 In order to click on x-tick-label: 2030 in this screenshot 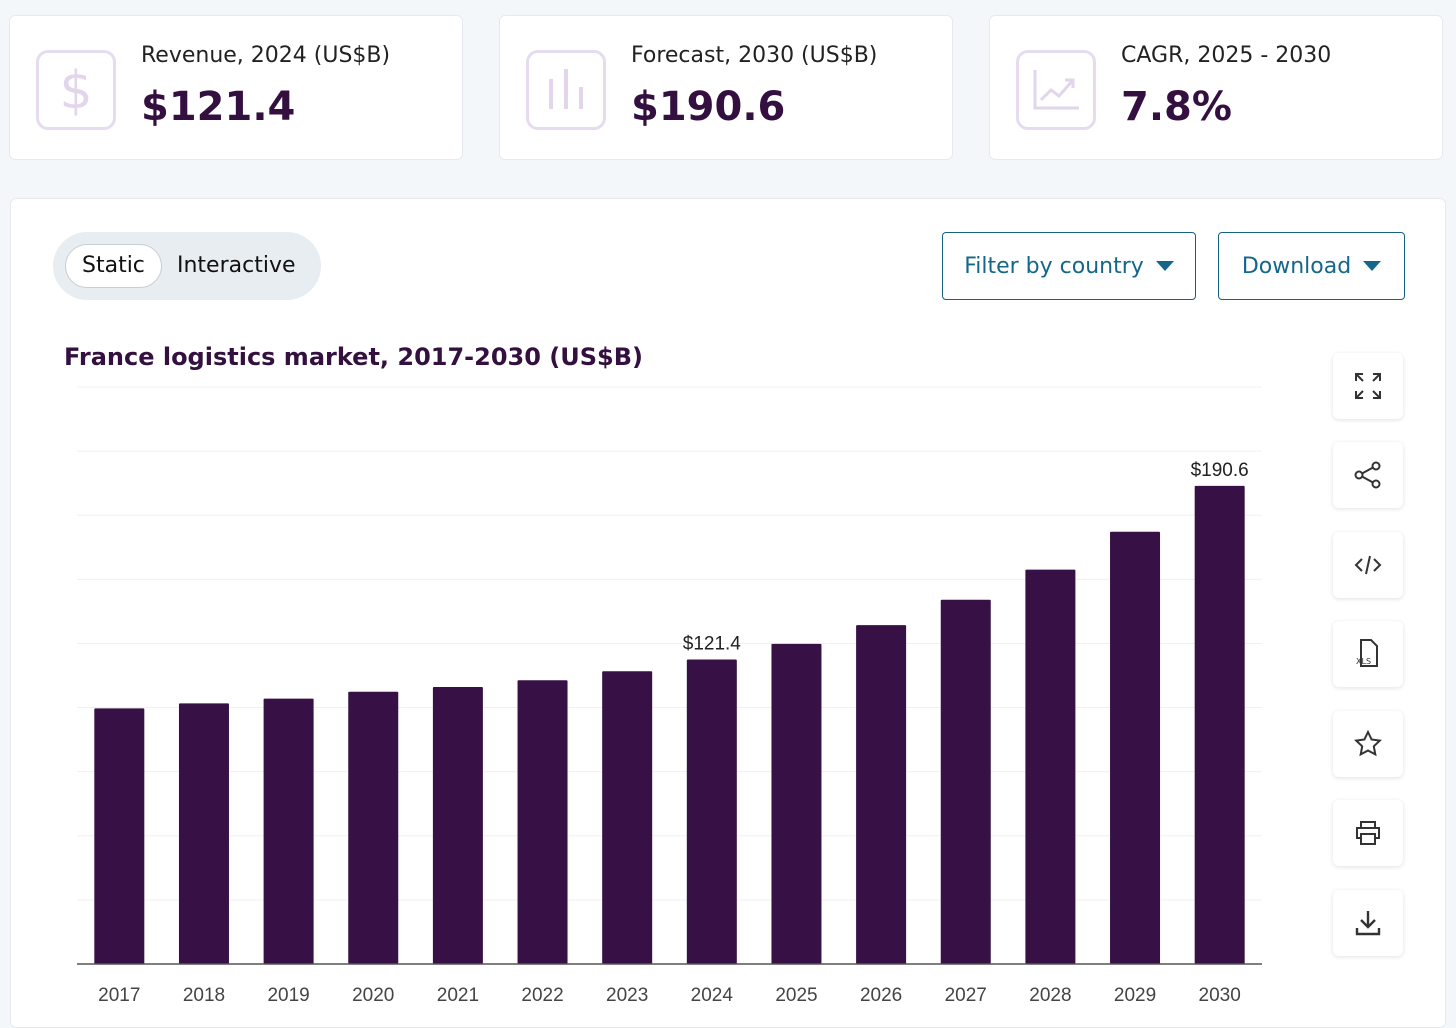, I will do `click(1220, 995)`.